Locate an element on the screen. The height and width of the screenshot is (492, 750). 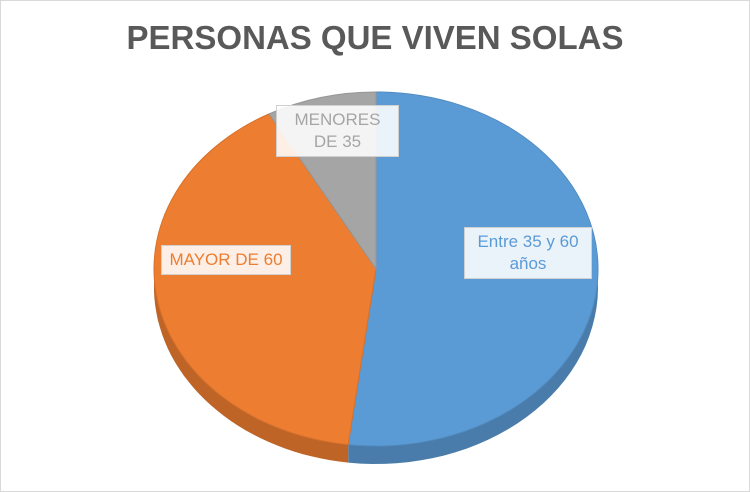
slice-label: MENORES DE 35 is located at coordinates (337, 131).